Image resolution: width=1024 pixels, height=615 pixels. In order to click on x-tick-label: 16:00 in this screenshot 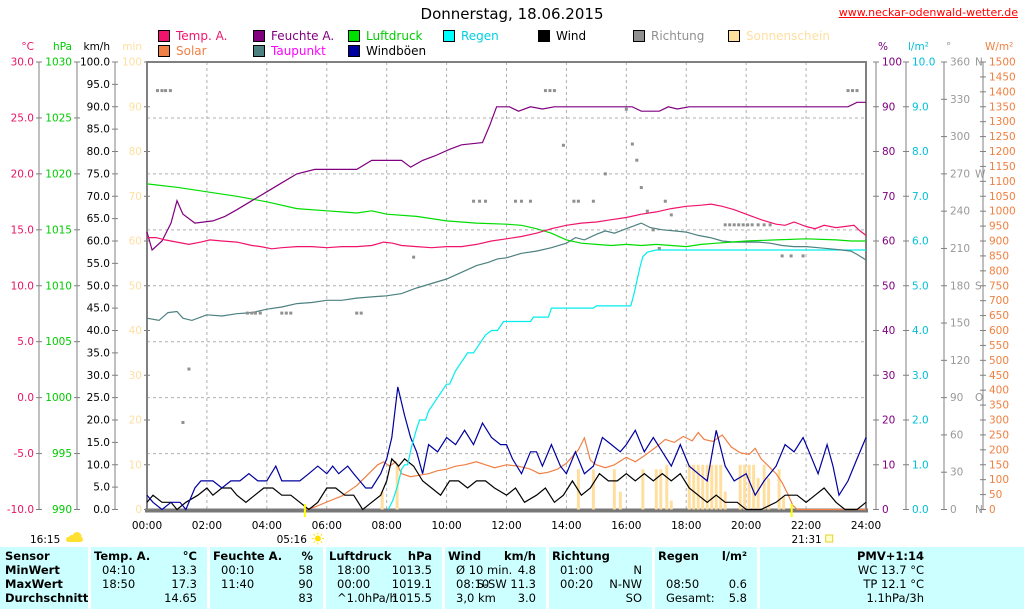, I will do `click(626, 526)`.